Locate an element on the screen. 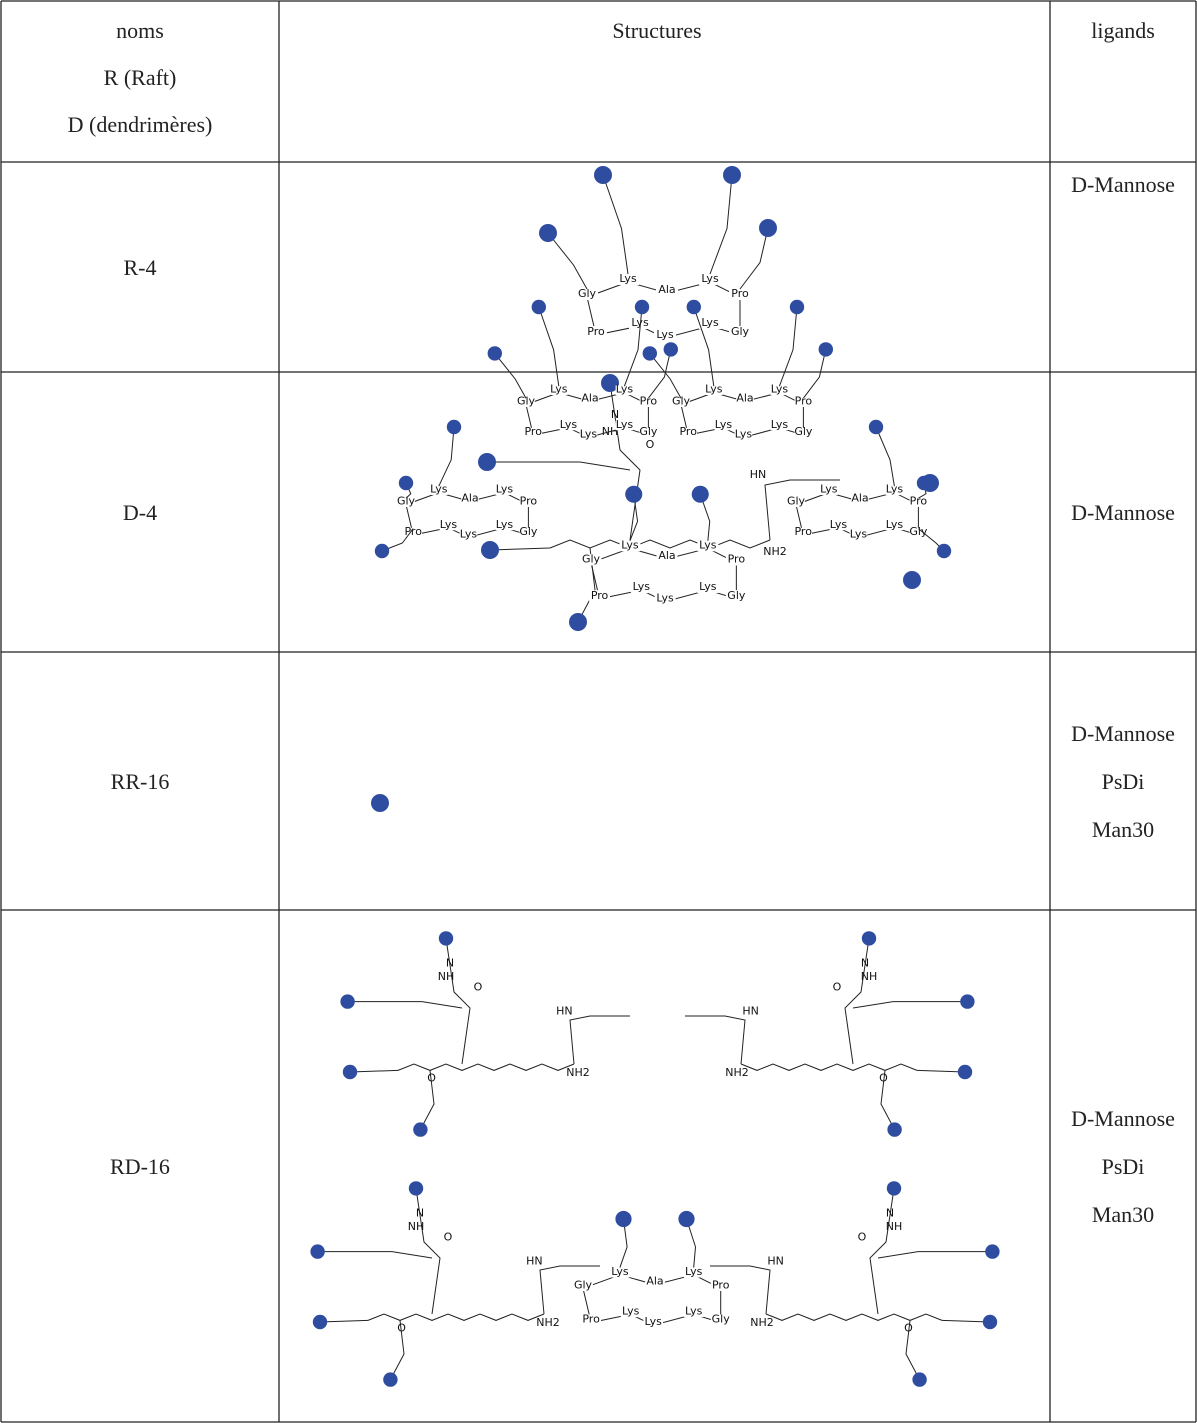 This screenshot has height=1423, width=1197. ligand: PsDi is located at coordinates (1123, 1166).